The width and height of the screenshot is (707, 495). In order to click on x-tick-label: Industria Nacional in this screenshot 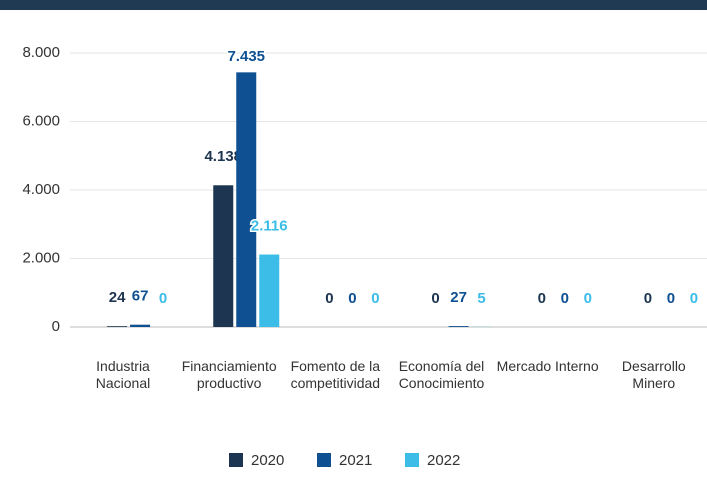, I will do `click(123, 374)`.